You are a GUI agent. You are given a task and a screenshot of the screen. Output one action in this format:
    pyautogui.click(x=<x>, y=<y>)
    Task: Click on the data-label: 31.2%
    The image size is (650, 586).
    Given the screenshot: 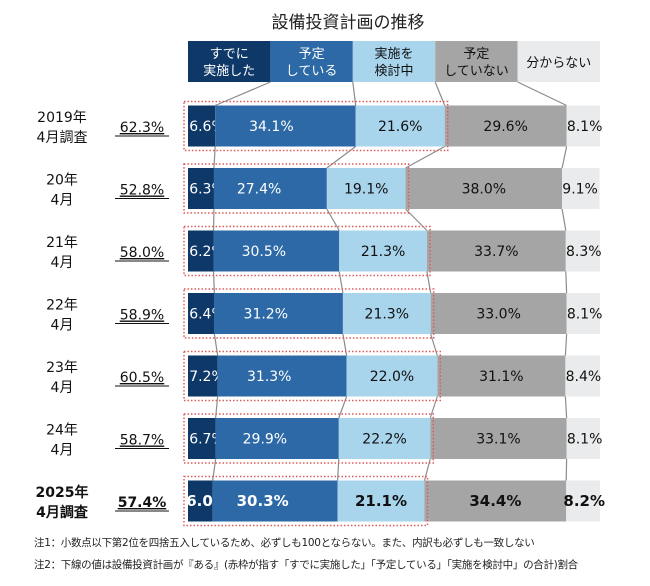 What is the action you would take?
    pyautogui.click(x=266, y=315)
    